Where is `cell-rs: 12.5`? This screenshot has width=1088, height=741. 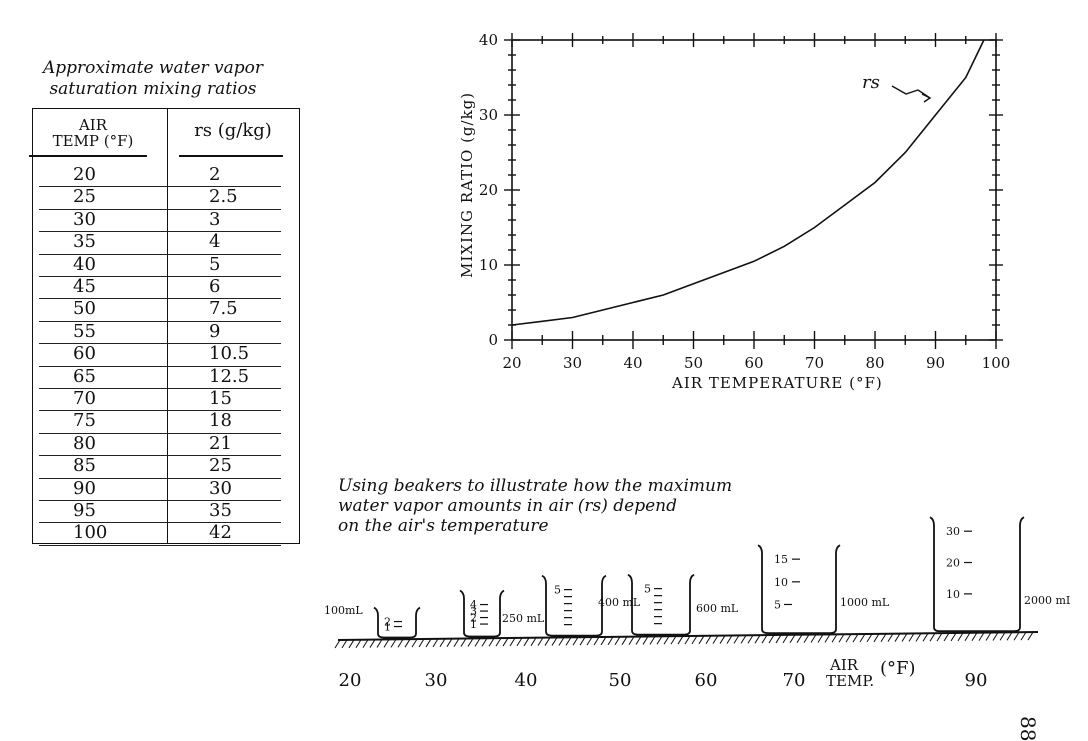 cell-rs: 12.5 is located at coordinates (229, 376).